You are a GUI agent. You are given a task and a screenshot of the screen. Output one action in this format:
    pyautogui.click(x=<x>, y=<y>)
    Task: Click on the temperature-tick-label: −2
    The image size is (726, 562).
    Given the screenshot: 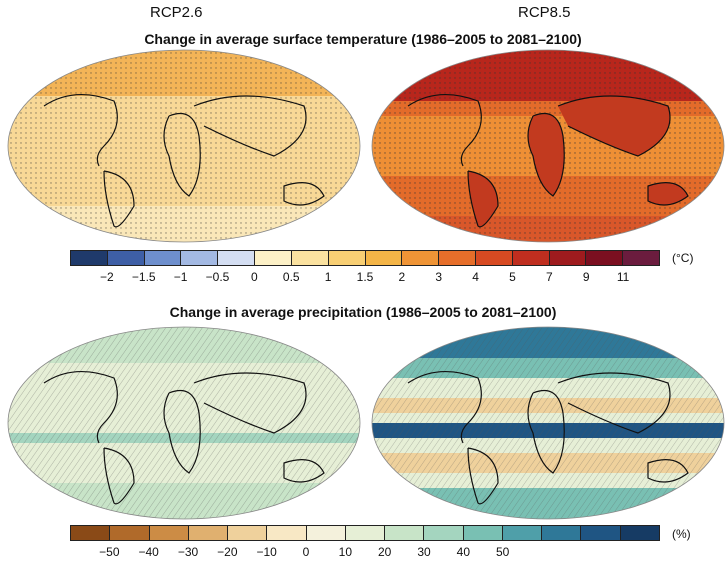 What is the action you would take?
    pyautogui.click(x=107, y=277)
    